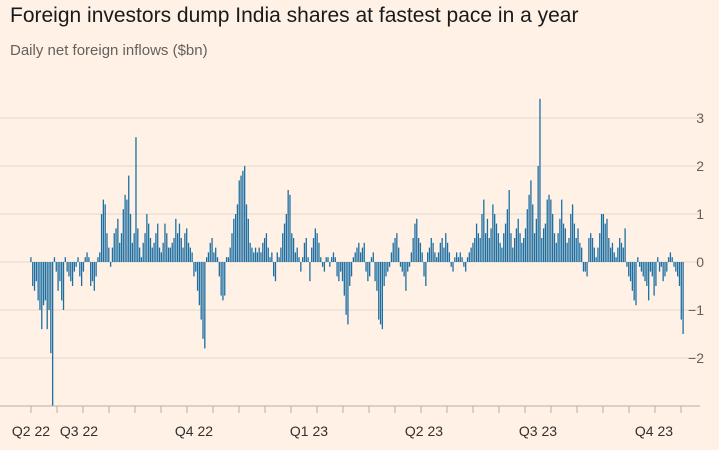  I want to click on x-tick-label: Q3 23, so click(538, 431).